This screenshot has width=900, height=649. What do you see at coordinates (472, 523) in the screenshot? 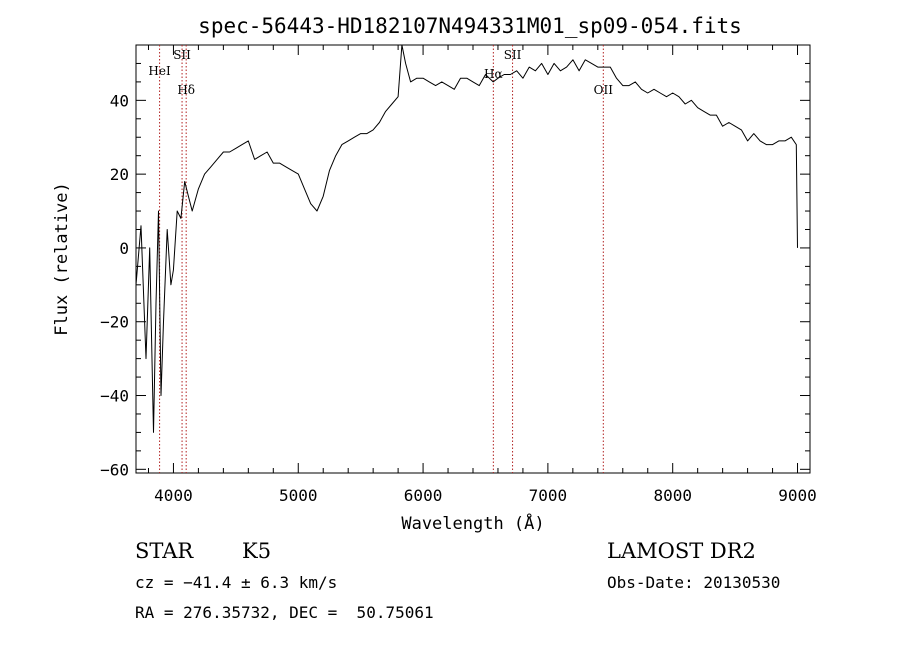
I see `x-axis-label: Wavelength (Å)` at bounding box center [472, 523].